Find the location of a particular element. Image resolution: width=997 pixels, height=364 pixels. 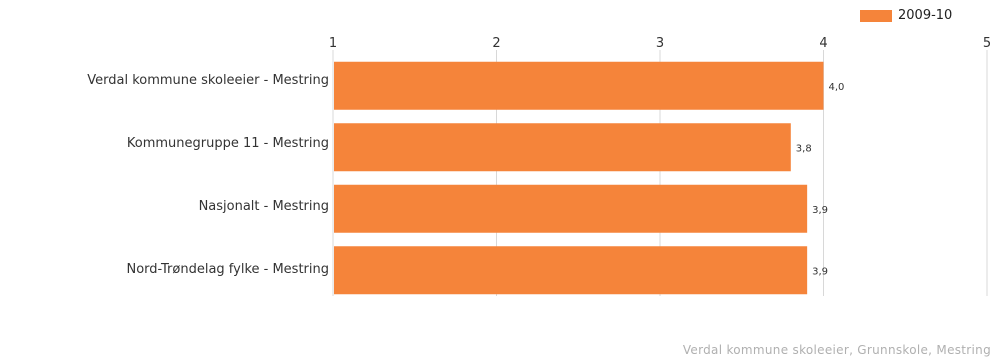

category-label: Verdal kommune skoleeier - Mestring is located at coordinates (208, 80).